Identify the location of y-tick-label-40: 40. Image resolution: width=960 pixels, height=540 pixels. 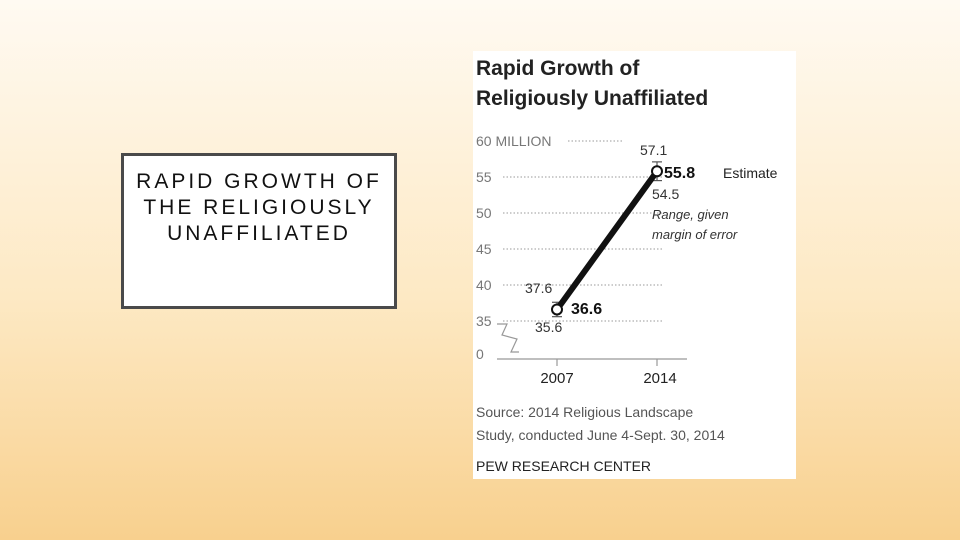
(484, 285).